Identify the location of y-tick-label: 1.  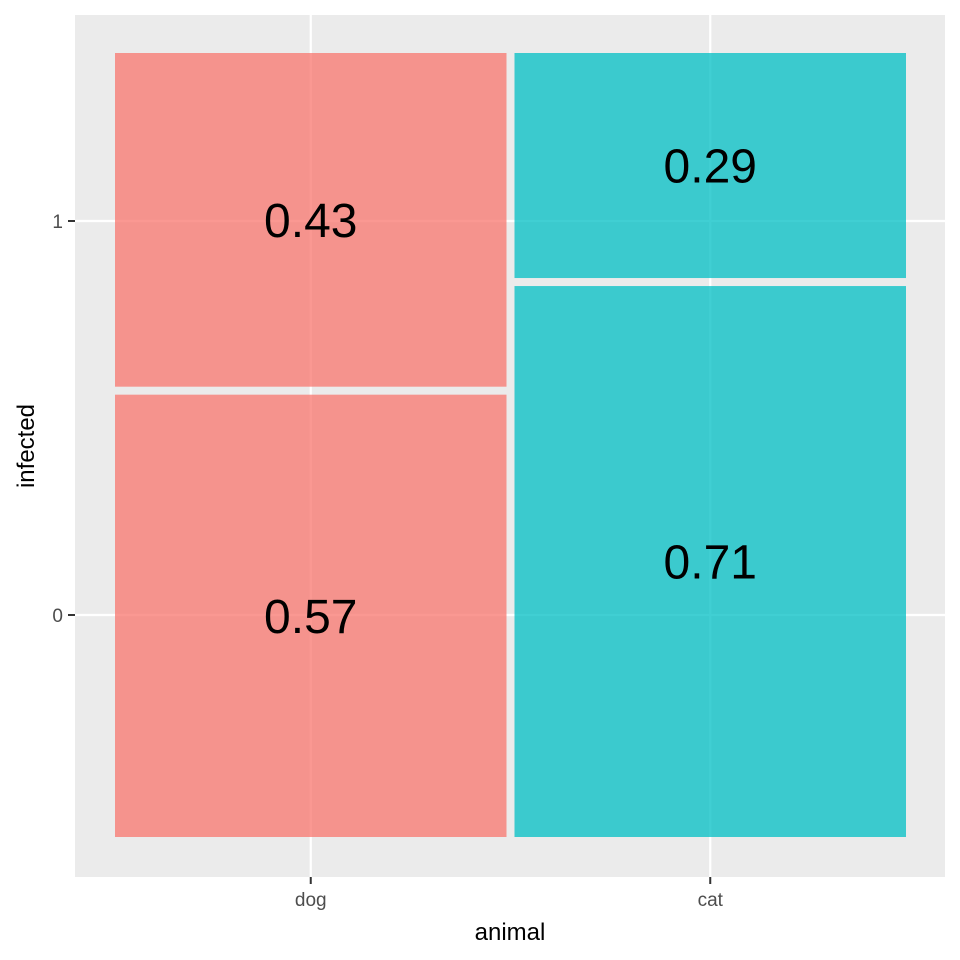
(57, 222).